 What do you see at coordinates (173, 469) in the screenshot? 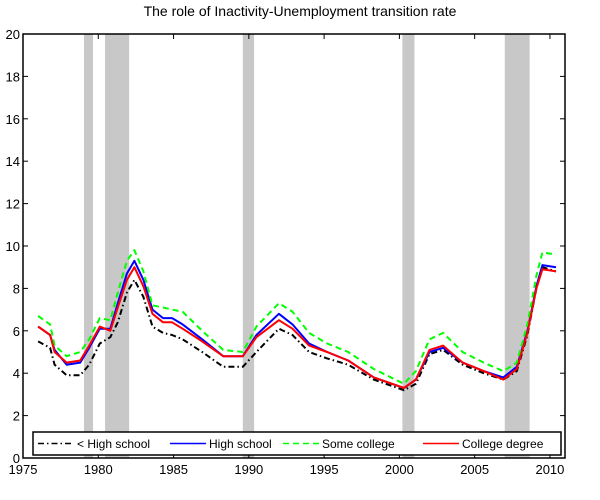
I see `x-tick-label: 1985` at bounding box center [173, 469].